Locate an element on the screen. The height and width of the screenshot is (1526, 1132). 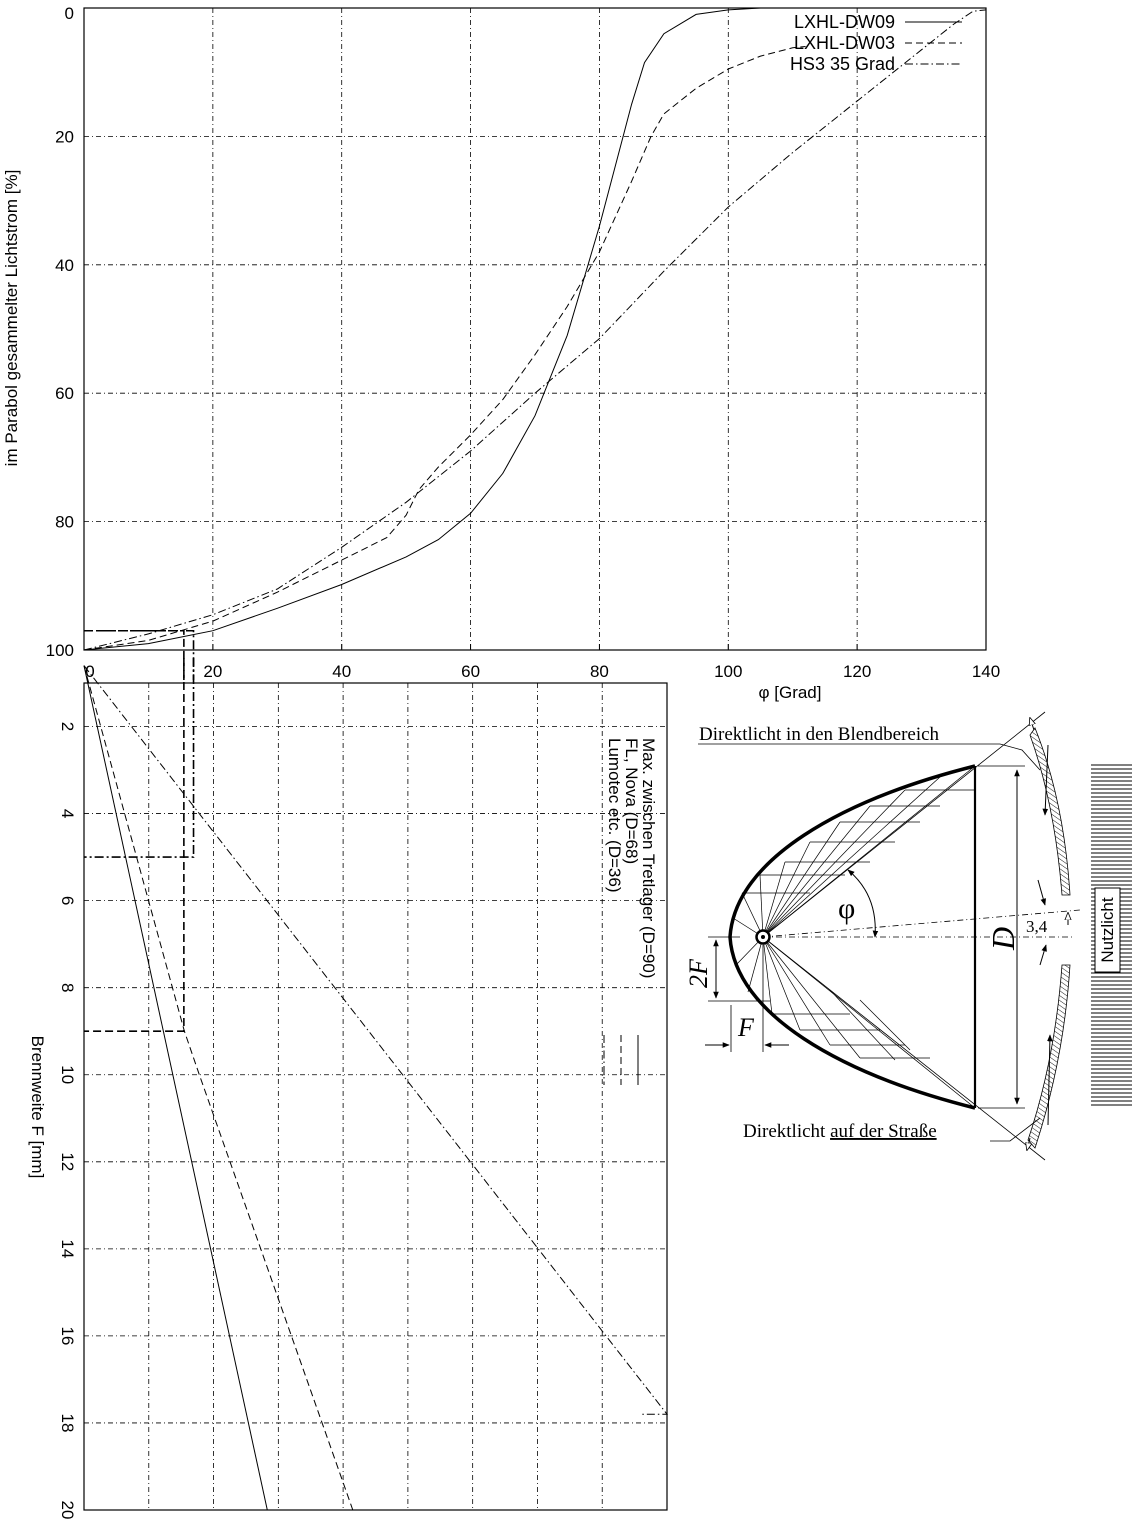
top-chart-x-axis-label: φ [Grad] is located at coordinates (790, 692).